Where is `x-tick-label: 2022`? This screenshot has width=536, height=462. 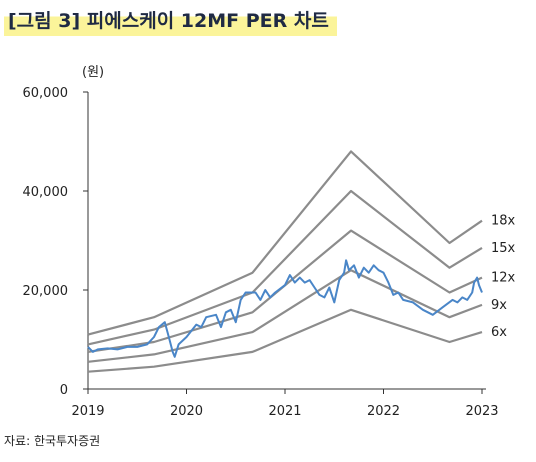
x-tick-label: 2022 is located at coordinates (383, 411).